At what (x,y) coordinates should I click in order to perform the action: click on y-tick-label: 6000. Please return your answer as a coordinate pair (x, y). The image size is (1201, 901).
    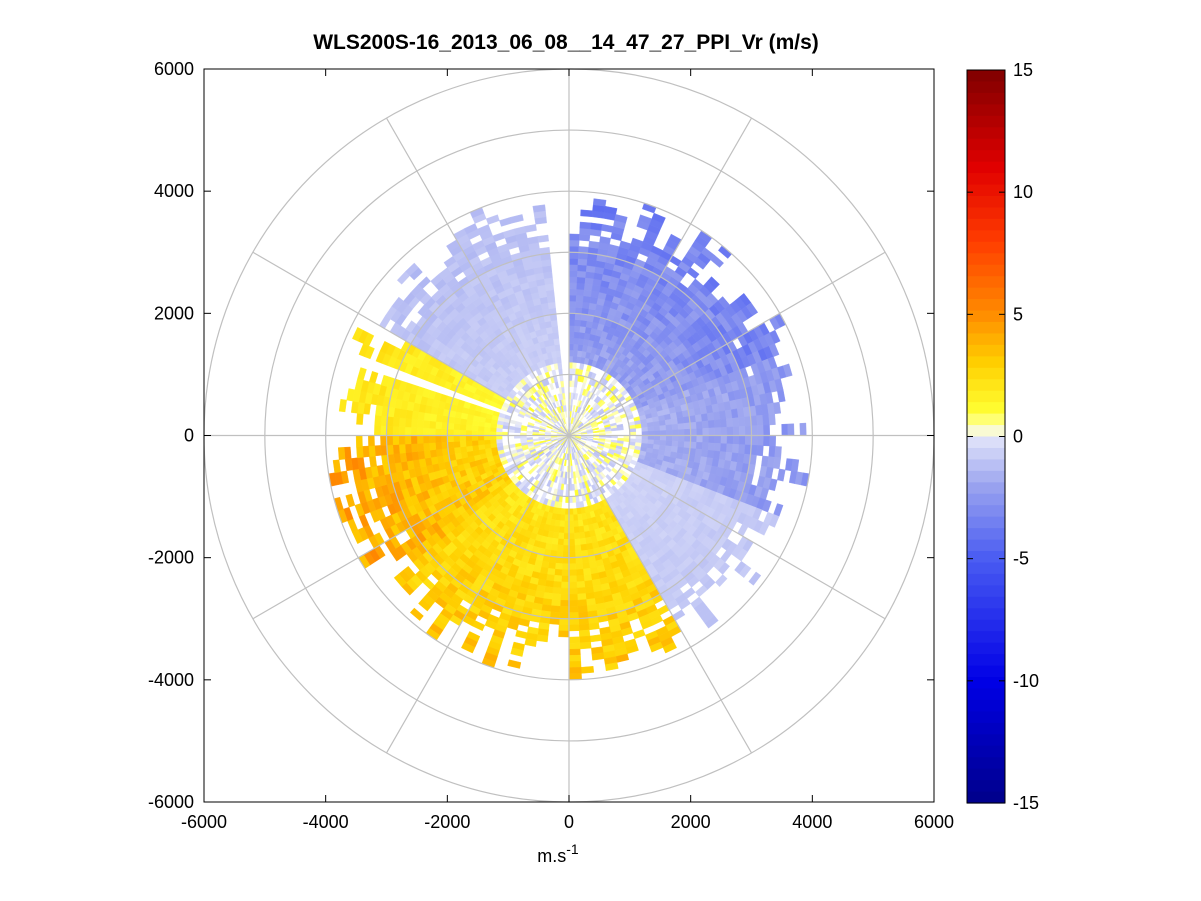
    Looking at the image, I should click on (174, 69).